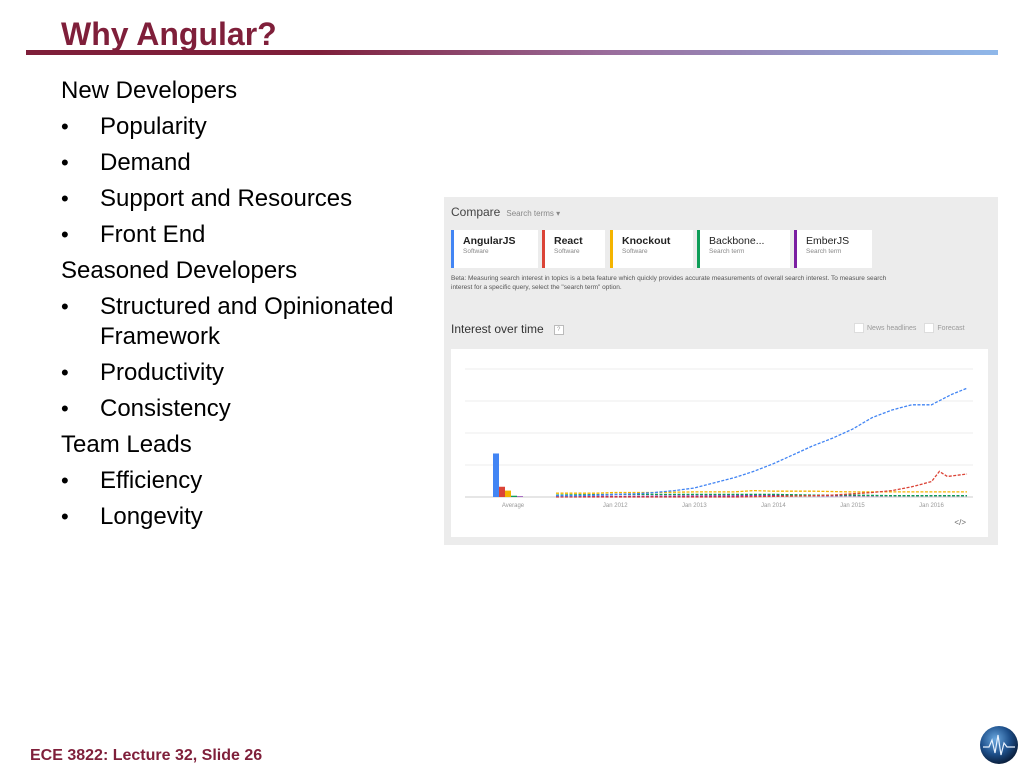 The image size is (1024, 768). I want to click on average-bar-react, so click(502, 491).